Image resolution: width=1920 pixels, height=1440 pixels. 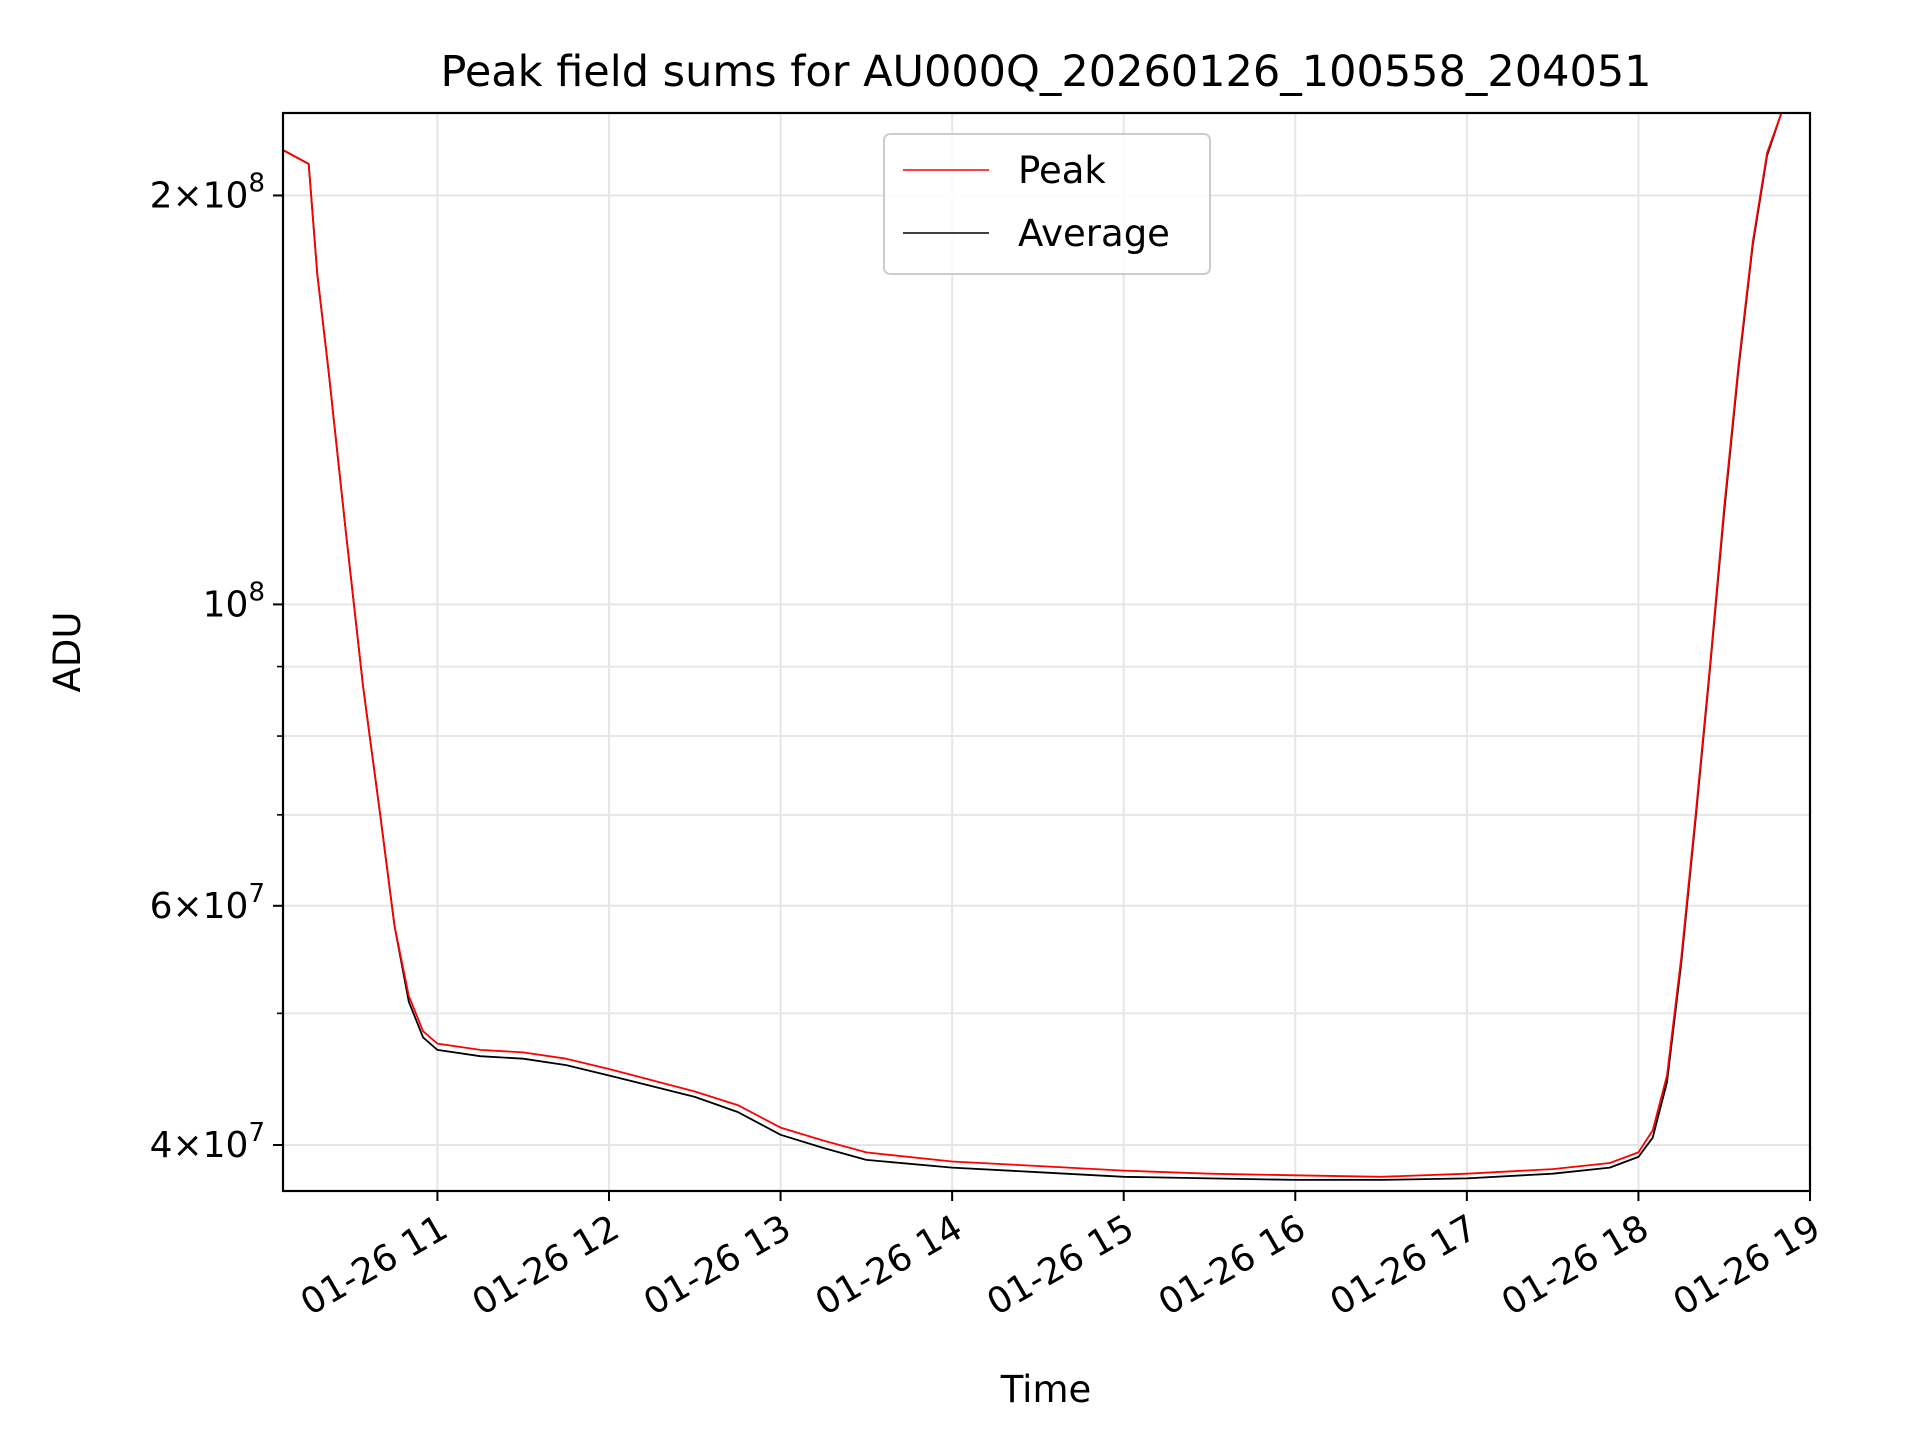 I want to click on y-axis-ticks: 4×107 6×107 108 2×108, so click(x=216, y=667).